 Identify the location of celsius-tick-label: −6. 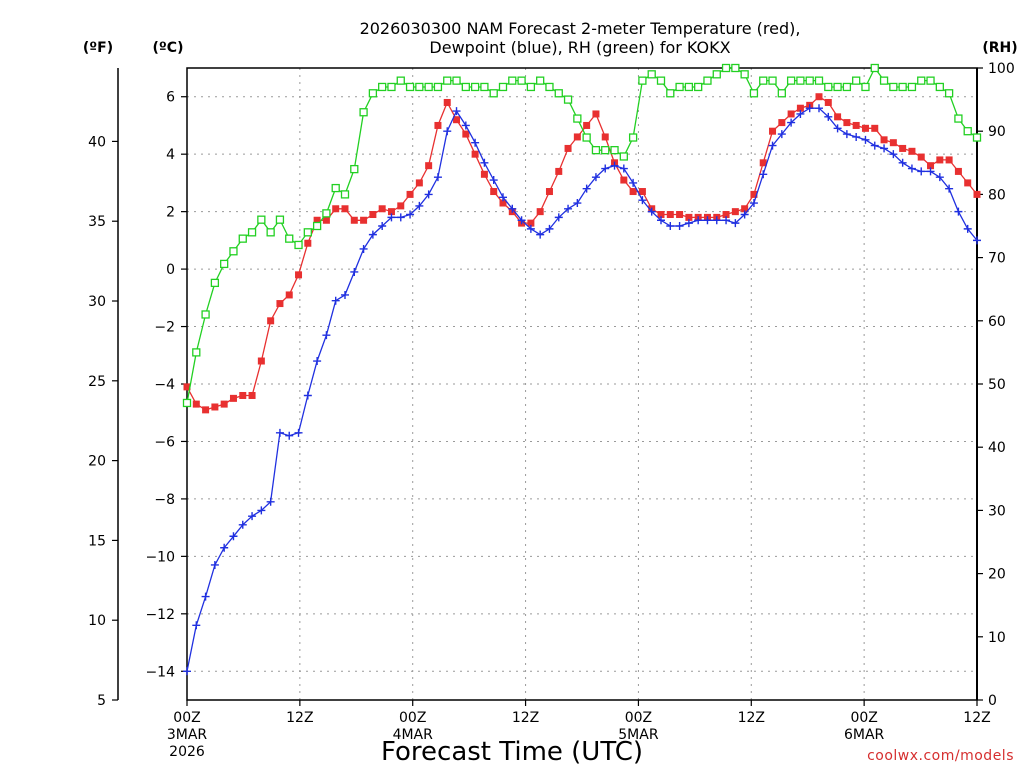
(164, 442).